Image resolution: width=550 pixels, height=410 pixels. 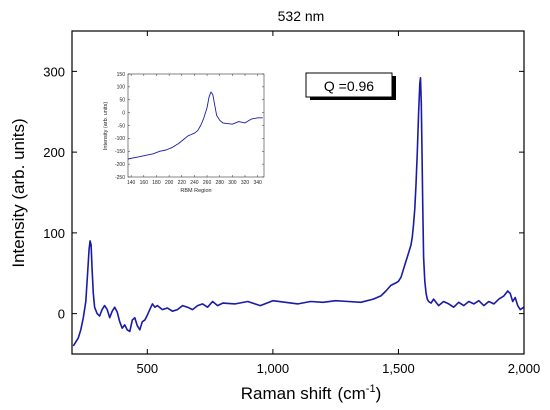 I want to click on inset-x-tick-label: 240, so click(x=194, y=183).